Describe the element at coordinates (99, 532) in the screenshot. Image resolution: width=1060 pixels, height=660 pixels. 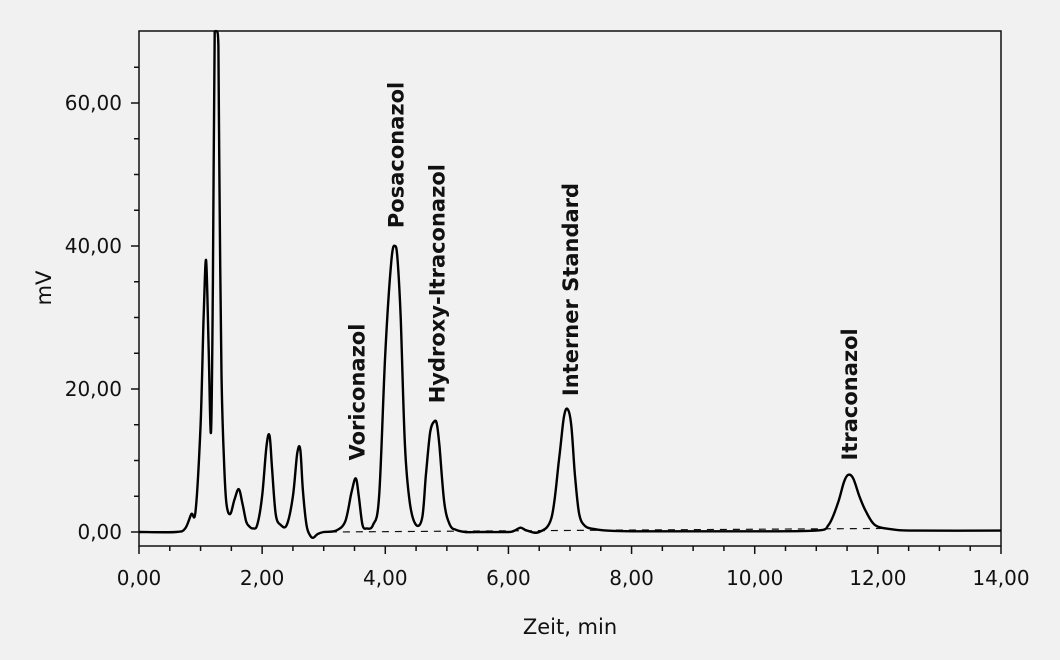
I see `y-tick-label: 0,00` at that location.